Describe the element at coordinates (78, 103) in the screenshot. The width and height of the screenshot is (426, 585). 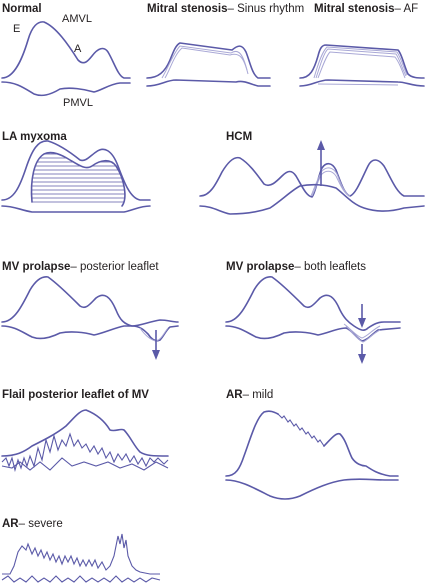
I see `label-pmvl: PMVL` at that location.